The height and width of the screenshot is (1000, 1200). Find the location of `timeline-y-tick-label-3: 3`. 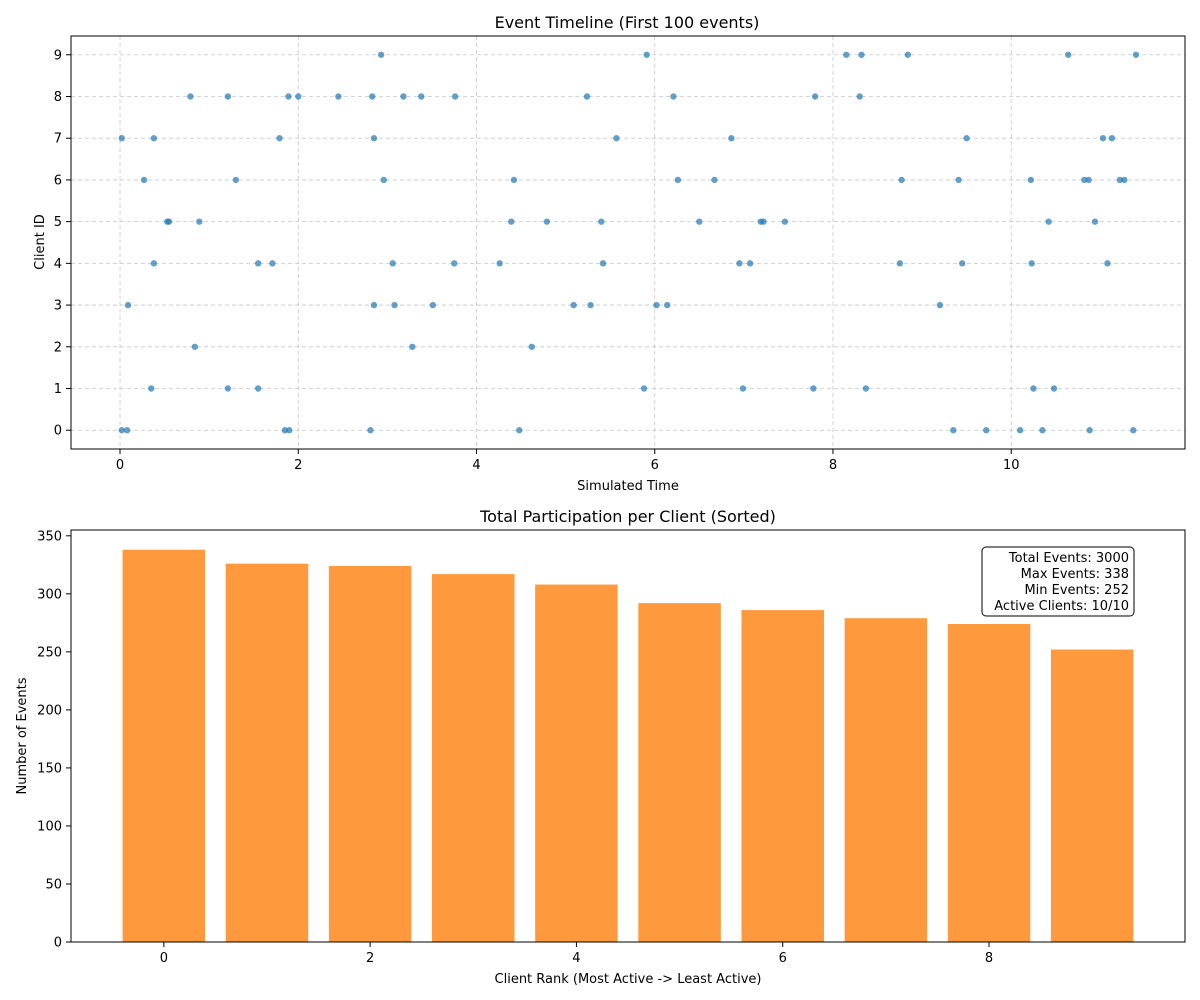

timeline-y-tick-label-3: 3 is located at coordinates (58, 306).